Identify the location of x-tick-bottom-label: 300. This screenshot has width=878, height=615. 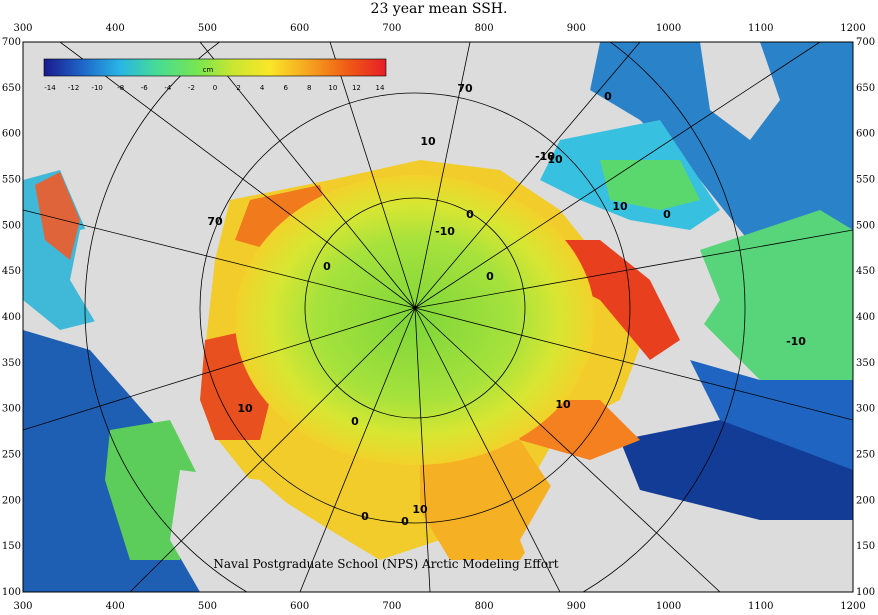
(22, 606).